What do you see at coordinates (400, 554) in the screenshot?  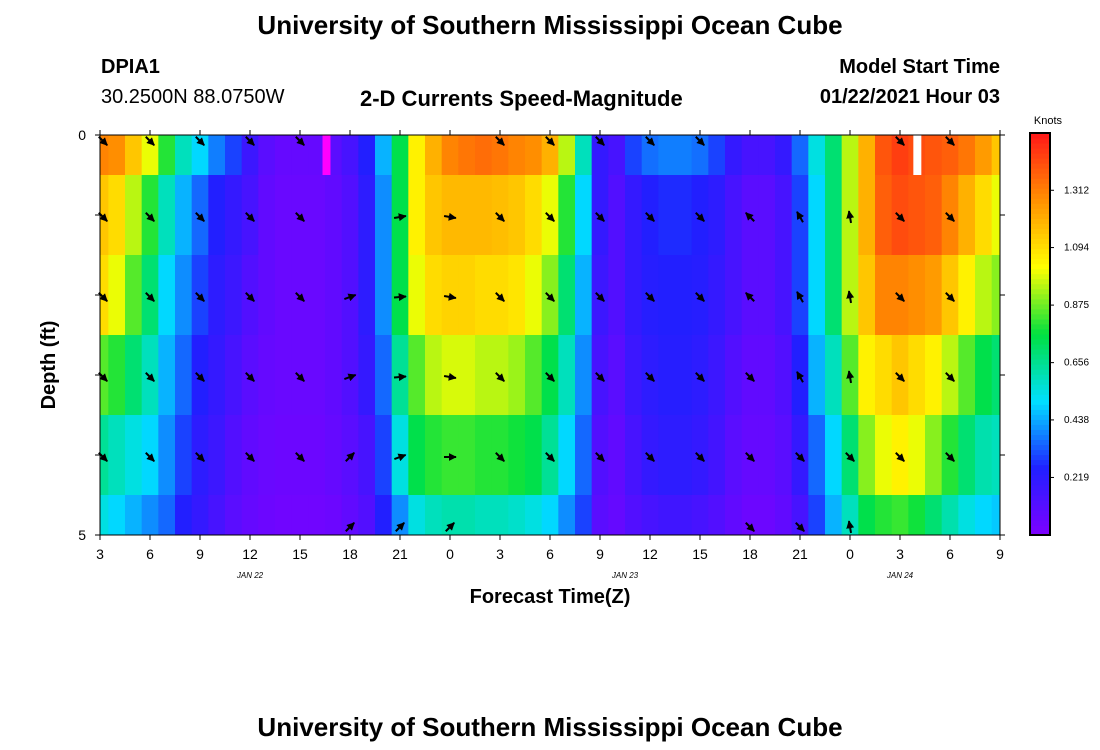 I see `x-tick-label: 21` at bounding box center [400, 554].